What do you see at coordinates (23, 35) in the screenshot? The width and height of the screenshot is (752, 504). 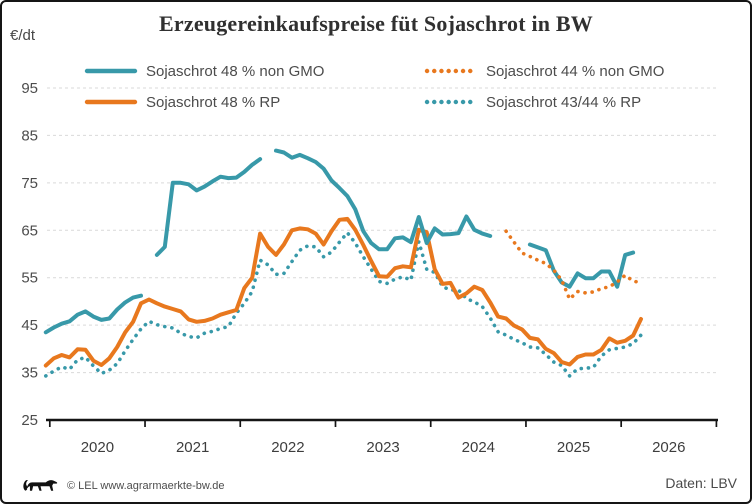 I see `y-axis-unit-label: €/dt` at bounding box center [23, 35].